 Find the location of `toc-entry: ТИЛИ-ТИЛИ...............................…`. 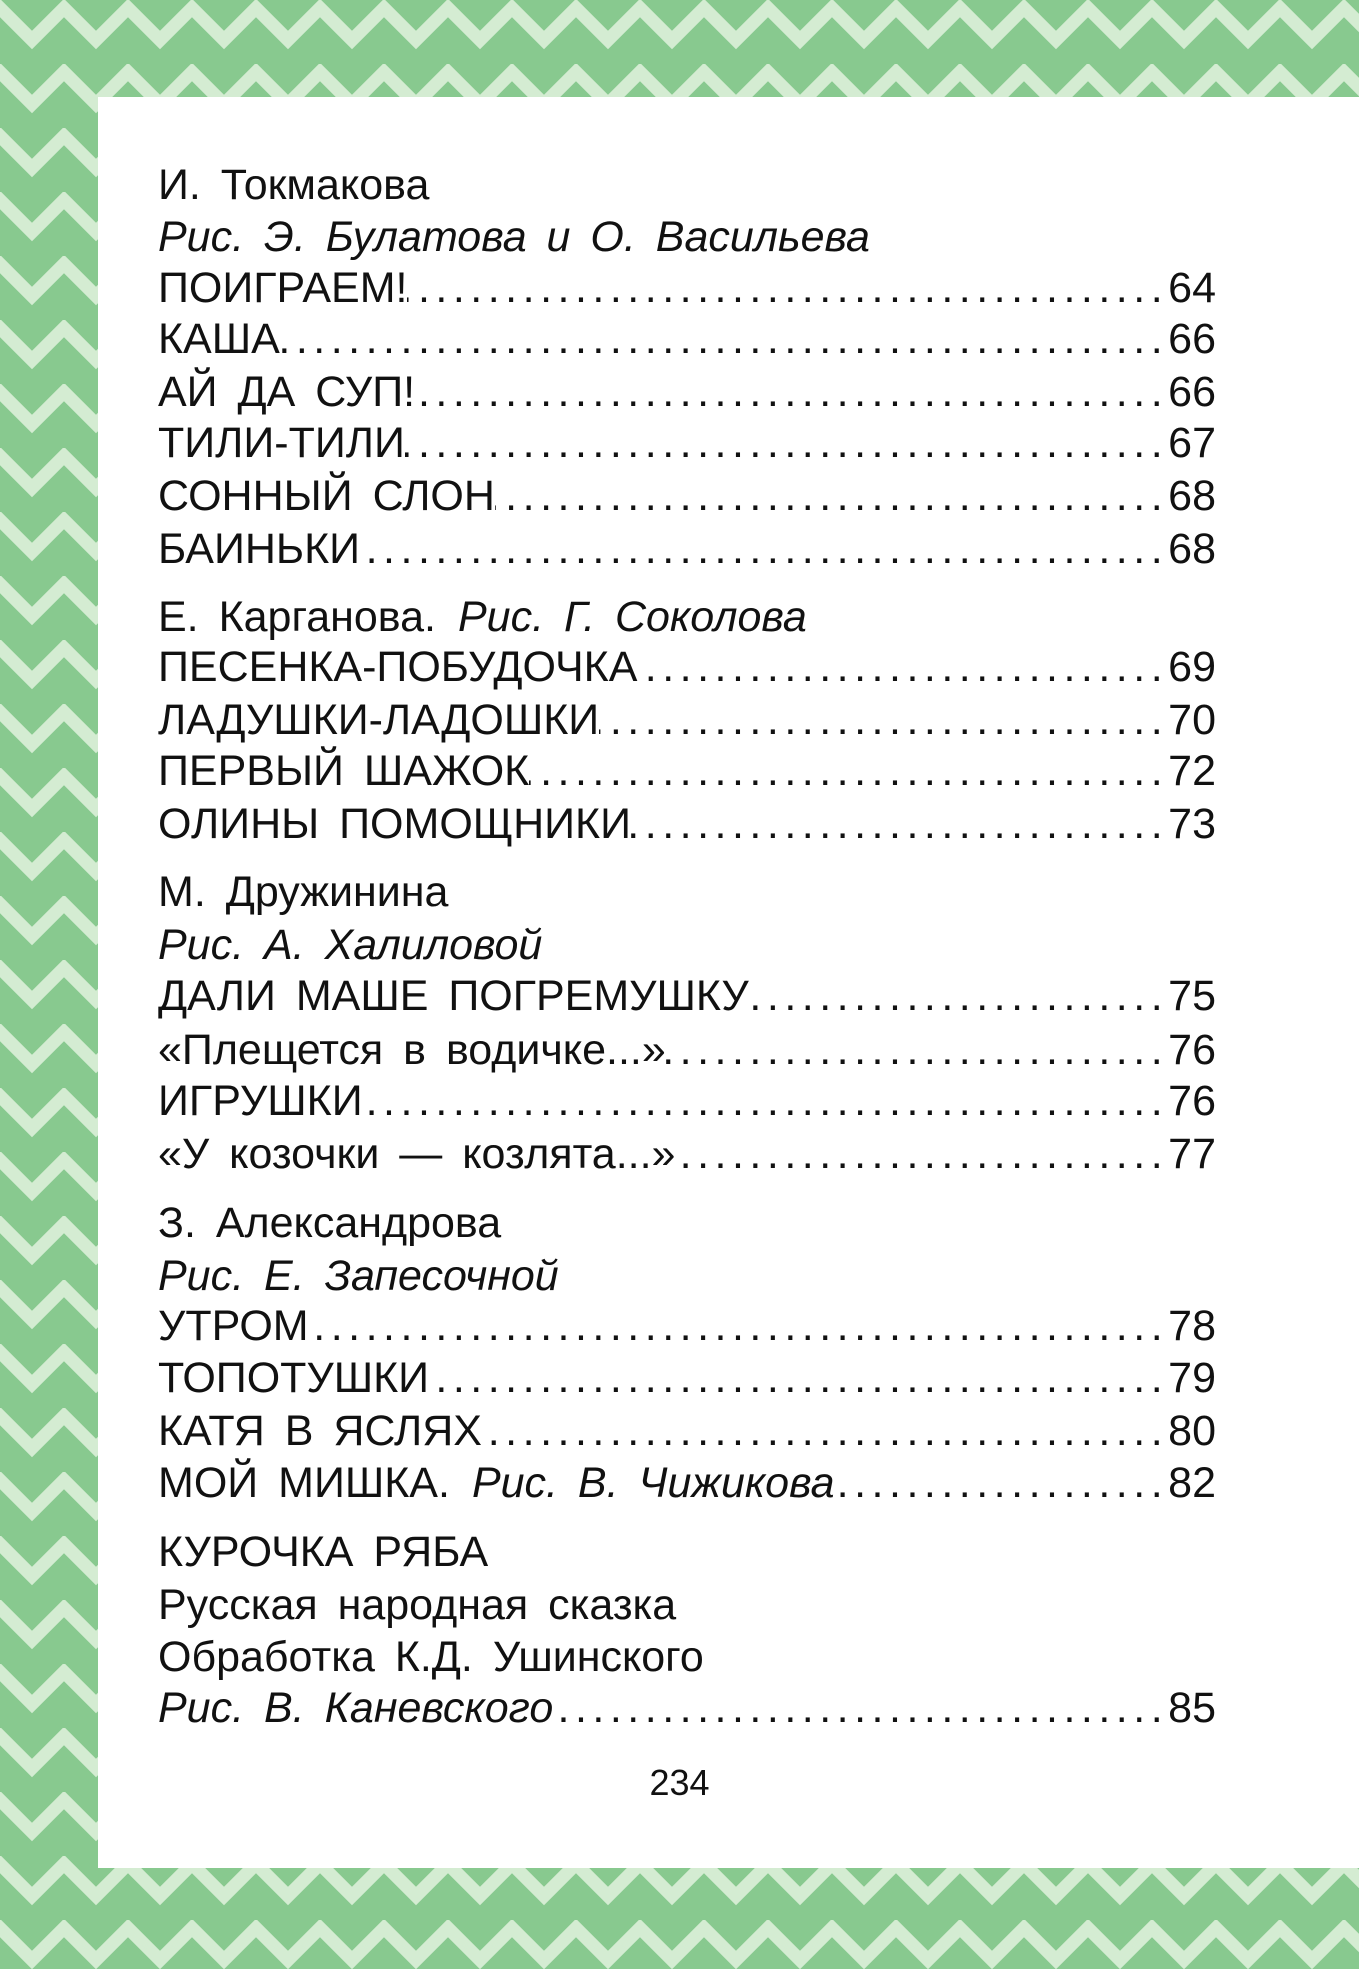

toc-entry: ТИЛИ-ТИЛИ...............................… is located at coordinates (687, 443).